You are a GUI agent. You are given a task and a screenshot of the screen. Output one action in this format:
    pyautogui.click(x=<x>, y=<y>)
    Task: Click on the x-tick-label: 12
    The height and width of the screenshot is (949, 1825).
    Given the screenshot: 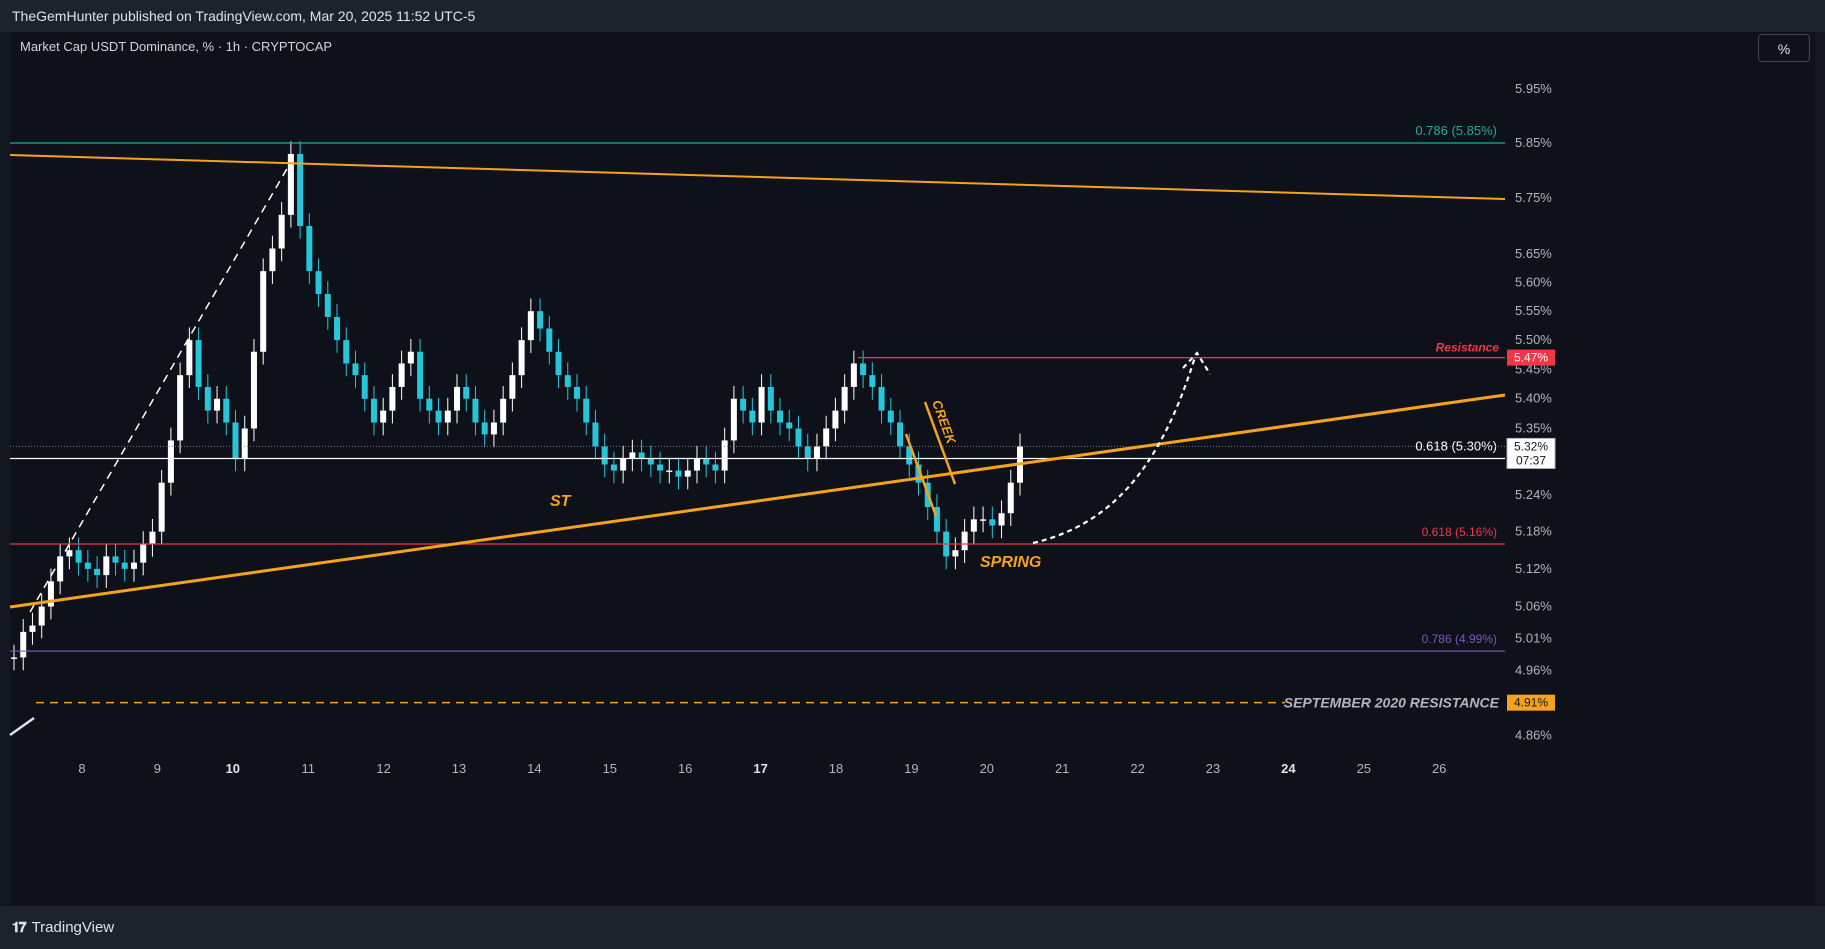 What is the action you would take?
    pyautogui.click(x=383, y=768)
    